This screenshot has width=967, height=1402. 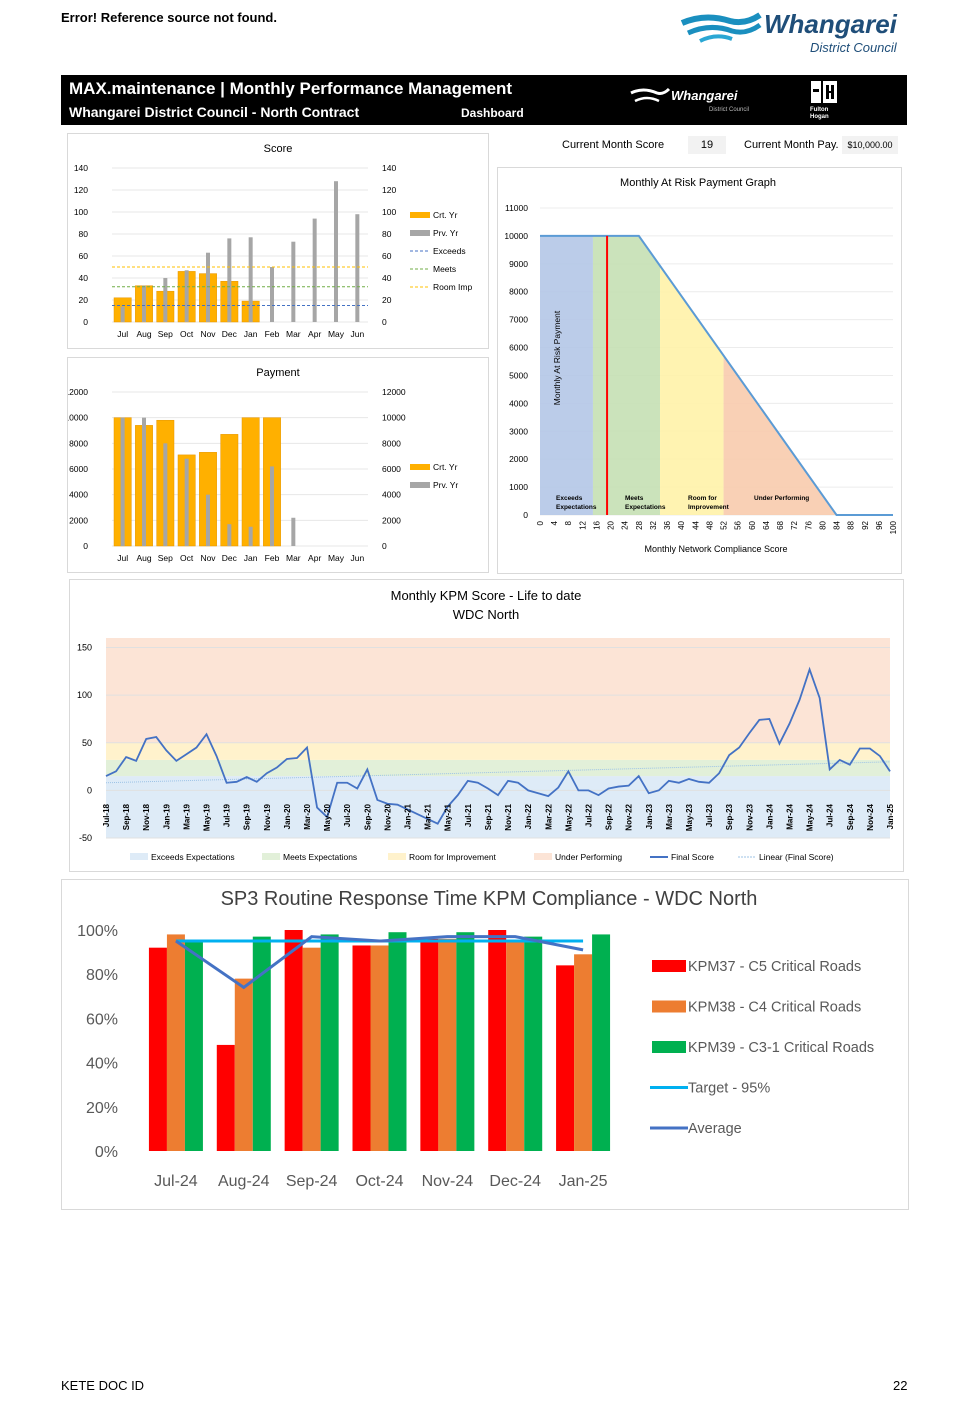 What do you see at coordinates (389, 168) in the screenshot?
I see `y-tick-label-right: 140` at bounding box center [389, 168].